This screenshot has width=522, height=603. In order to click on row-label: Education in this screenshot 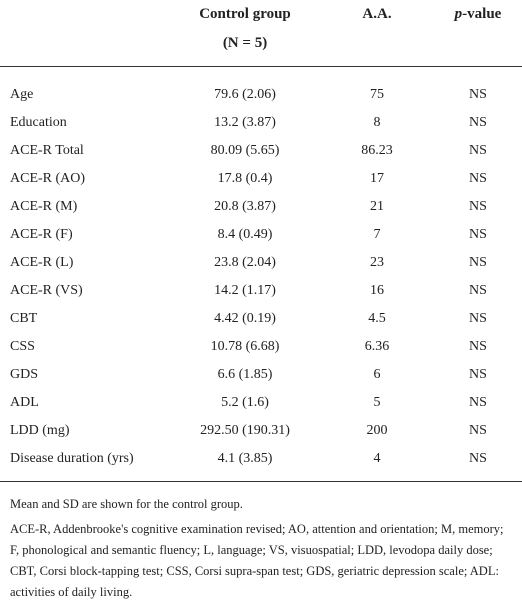, I will do `click(38, 122)`.